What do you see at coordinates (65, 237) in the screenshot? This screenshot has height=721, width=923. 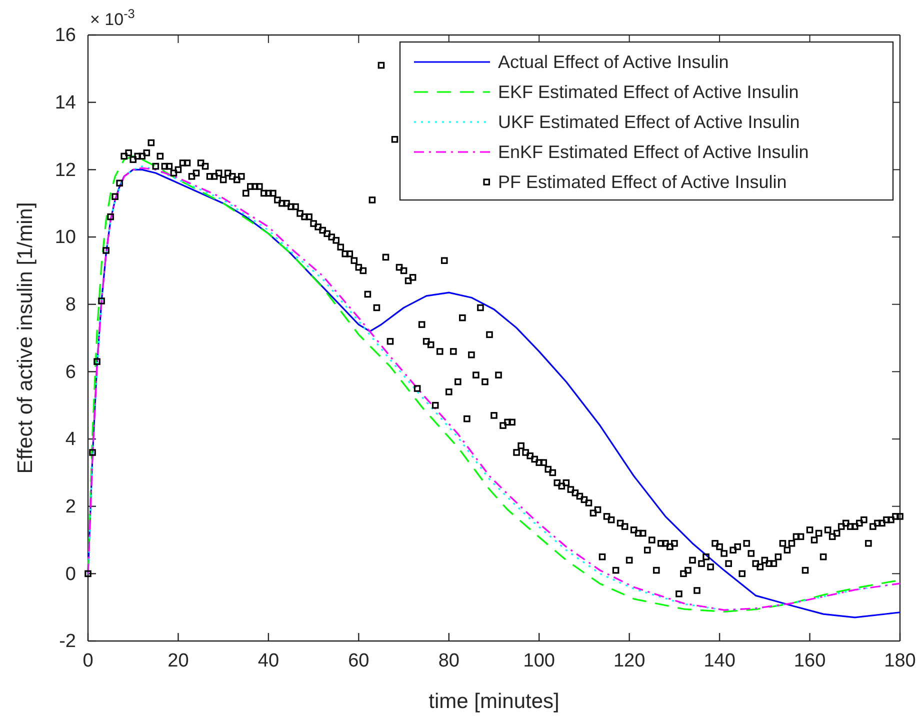 I see `y-tick-label: 10` at bounding box center [65, 237].